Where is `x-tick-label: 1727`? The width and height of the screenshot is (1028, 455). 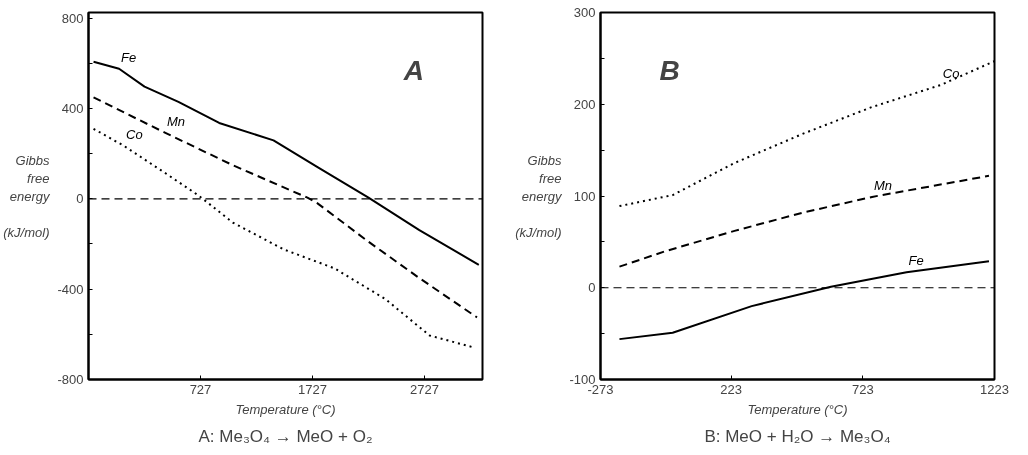
x-tick-label: 1727 is located at coordinates (312, 389).